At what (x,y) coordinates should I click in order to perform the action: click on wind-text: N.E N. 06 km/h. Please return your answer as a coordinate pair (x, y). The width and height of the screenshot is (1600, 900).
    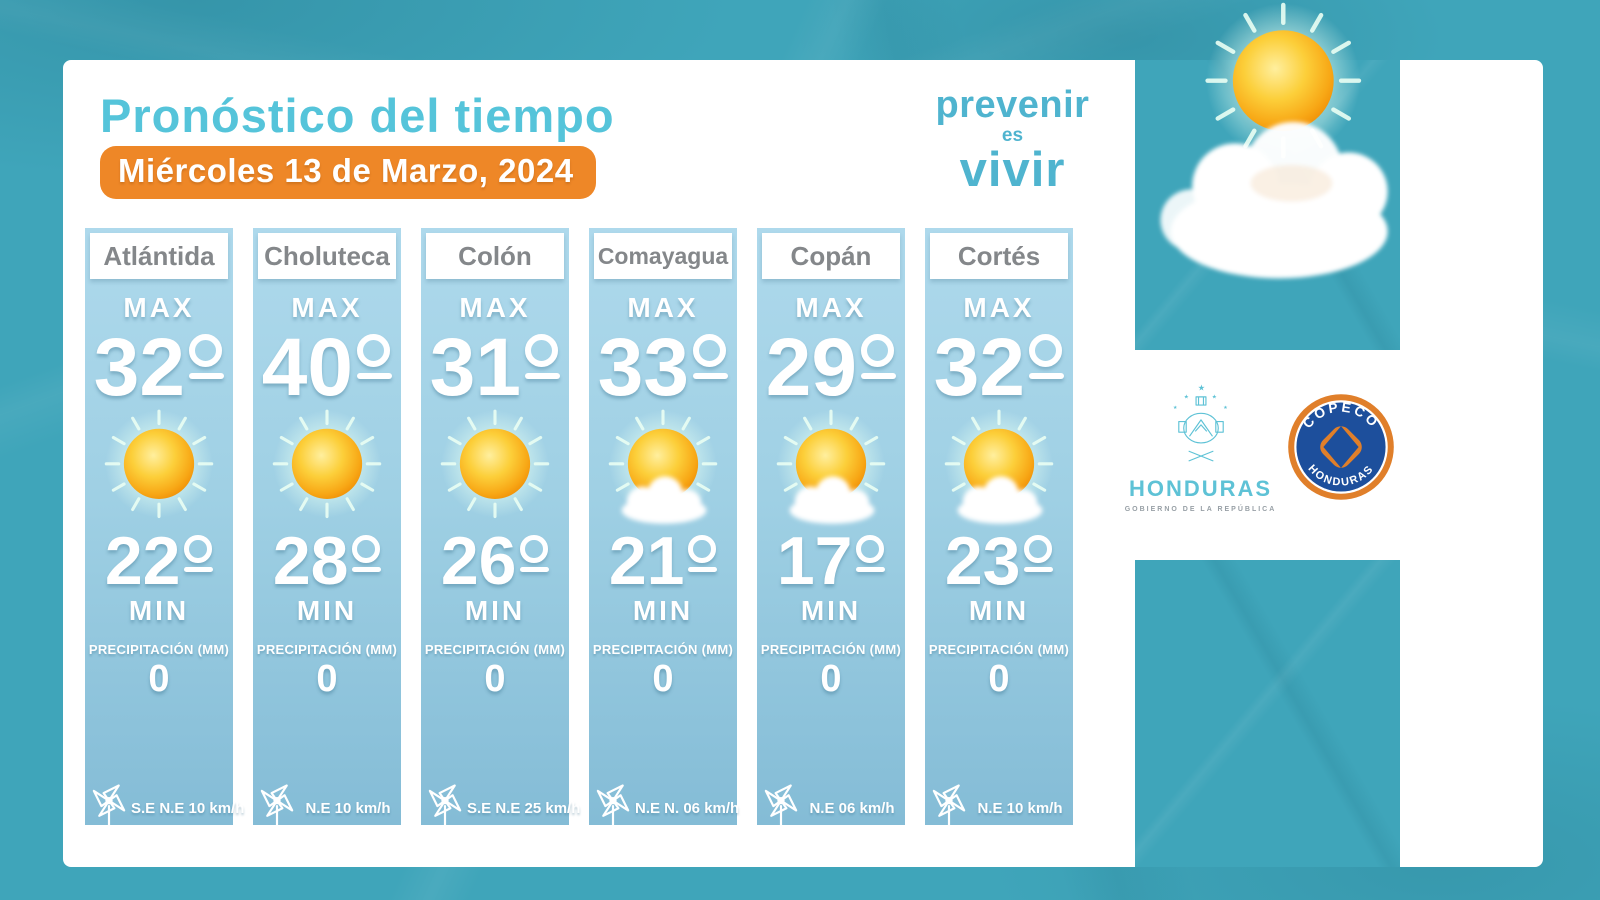
    Looking at the image, I should click on (687, 808).